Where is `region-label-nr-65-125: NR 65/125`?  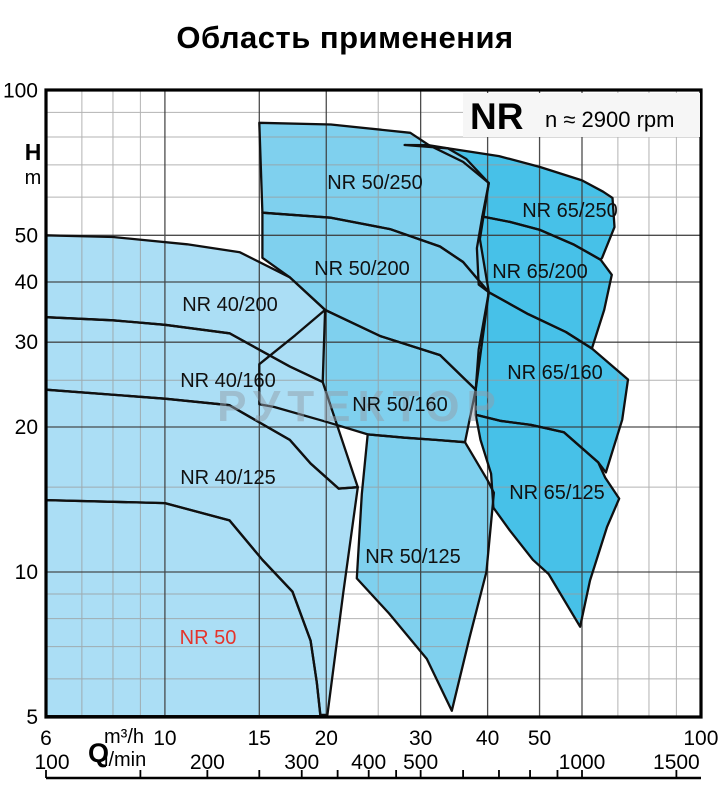
region-label-nr-65-125: NR 65/125 is located at coordinates (557, 493).